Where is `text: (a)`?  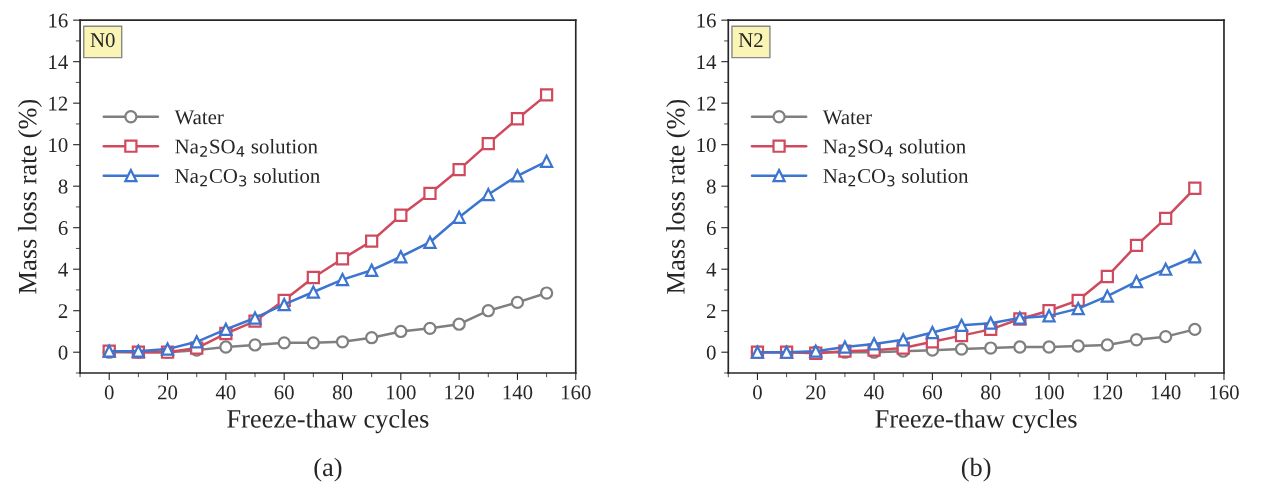
text: (a) is located at coordinates (328, 469).